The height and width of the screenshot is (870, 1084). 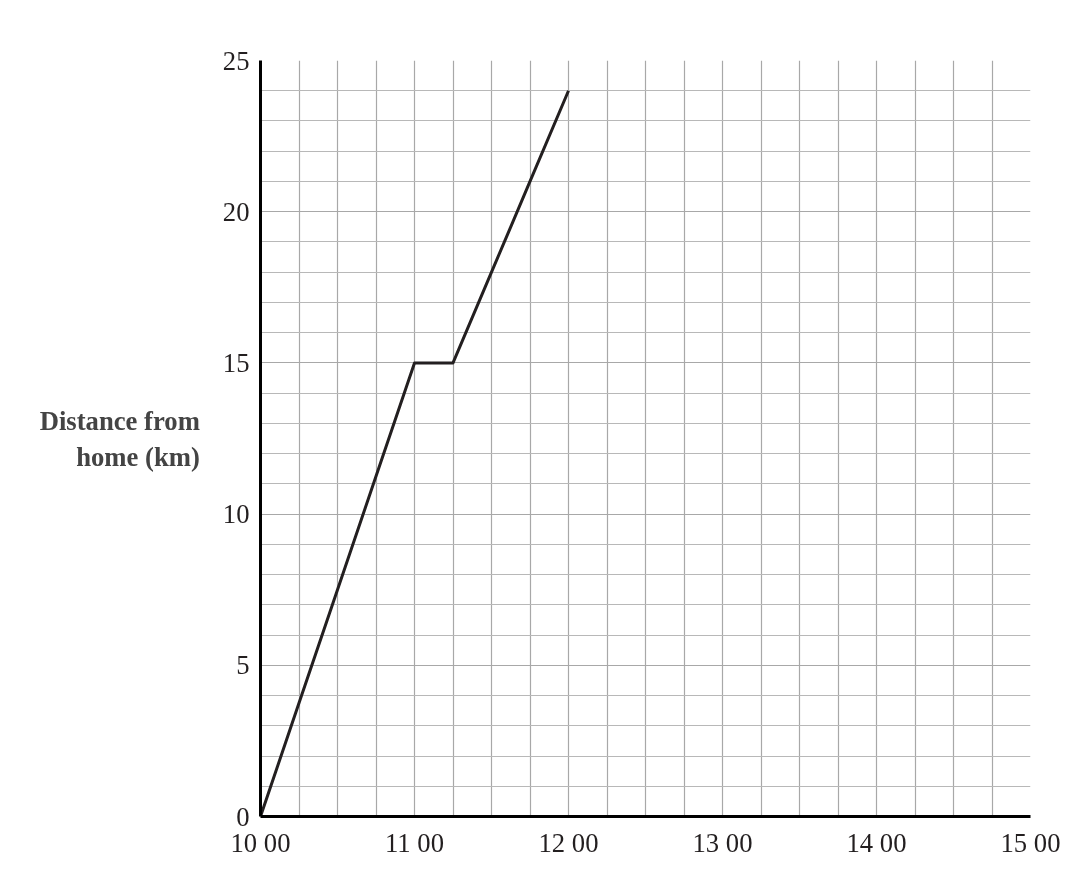 What do you see at coordinates (236, 211) in the screenshot?
I see `y-tick-label: 20` at bounding box center [236, 211].